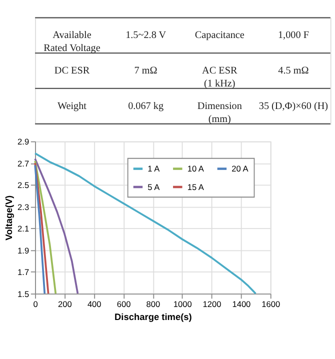 This screenshot has width=335, height=359. What do you see at coordinates (271, 303) in the screenshot?
I see `x-tick-label: 1600` at bounding box center [271, 303].